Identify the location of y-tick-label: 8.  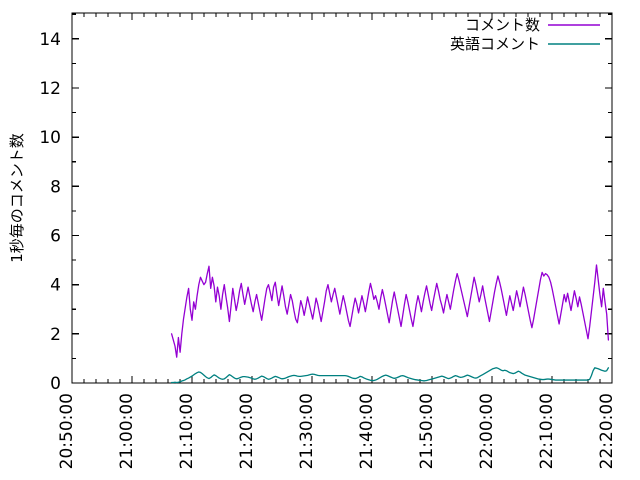
(55, 187).